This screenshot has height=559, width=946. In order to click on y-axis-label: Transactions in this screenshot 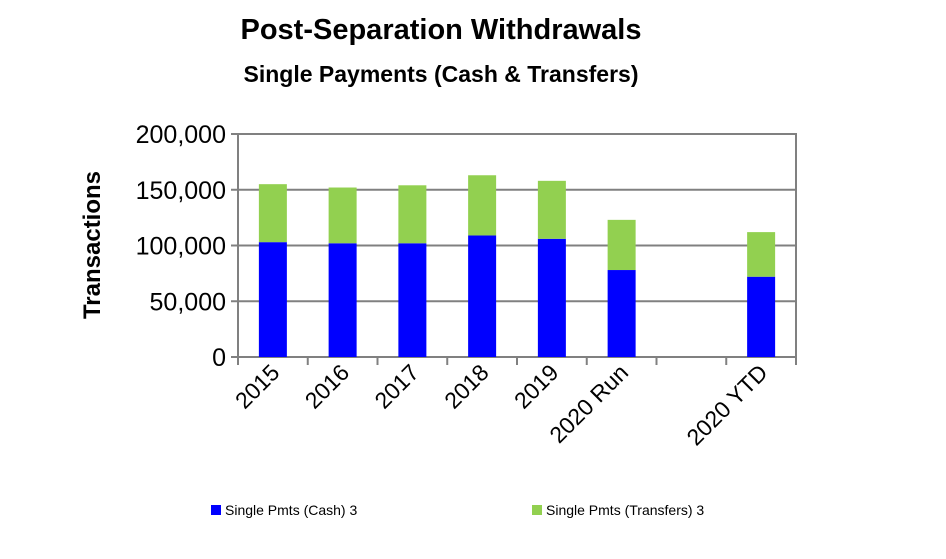, I will do `click(92, 245)`.